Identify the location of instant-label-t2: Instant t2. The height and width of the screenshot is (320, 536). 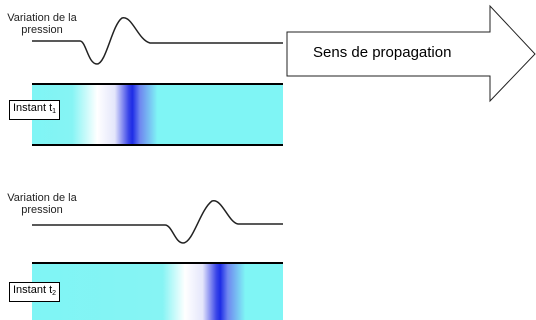
(35, 292).